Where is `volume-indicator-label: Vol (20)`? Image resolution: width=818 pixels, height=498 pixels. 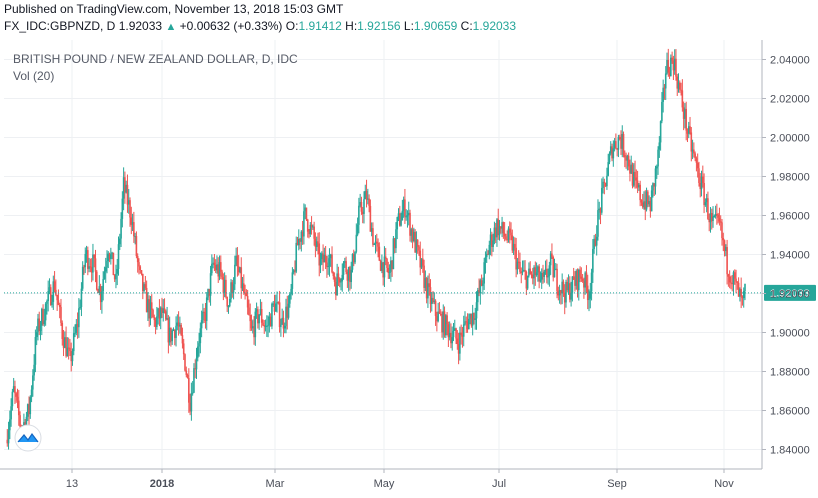 volume-indicator-label: Vol (20) is located at coordinates (34, 76).